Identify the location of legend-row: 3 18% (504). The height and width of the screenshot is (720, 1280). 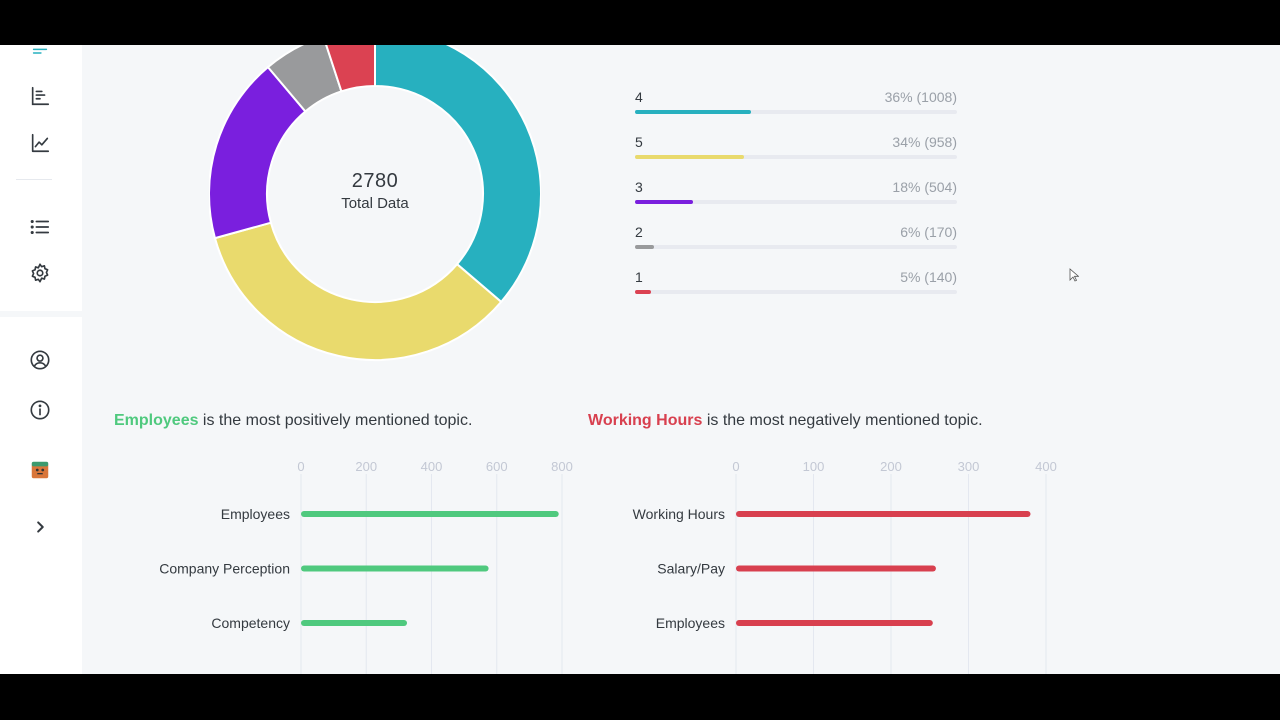
(796, 201).